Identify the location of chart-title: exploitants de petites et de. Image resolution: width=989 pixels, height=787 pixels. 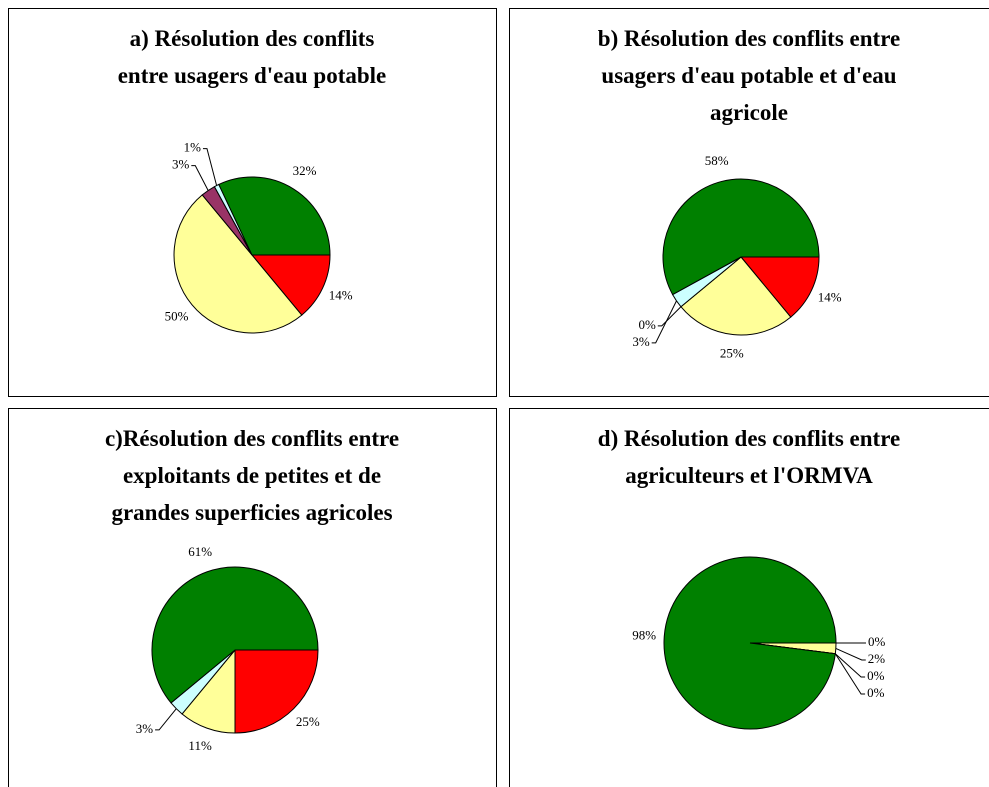
(252, 475).